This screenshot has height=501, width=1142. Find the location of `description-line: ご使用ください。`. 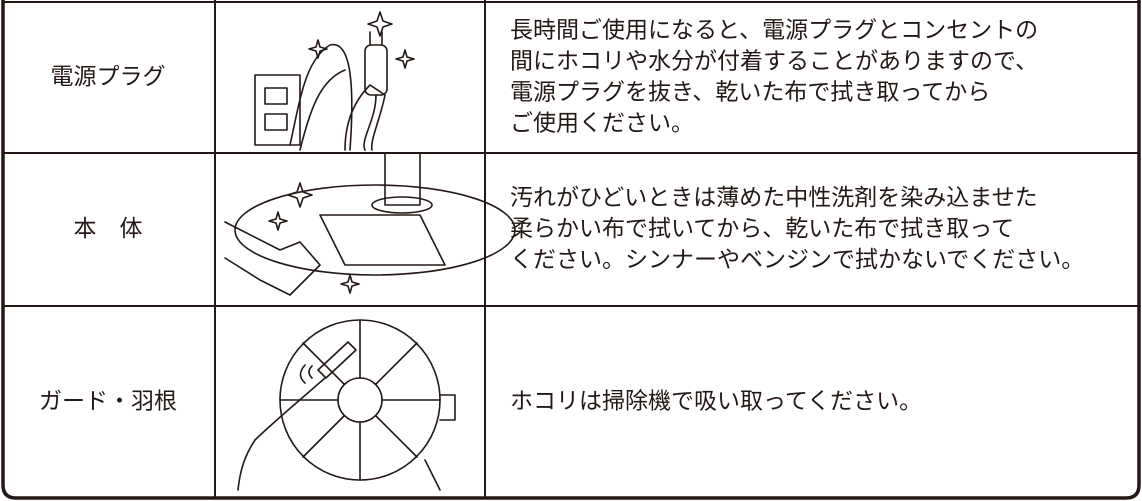

description-line: ご使用ください。 is located at coordinates (602, 124).